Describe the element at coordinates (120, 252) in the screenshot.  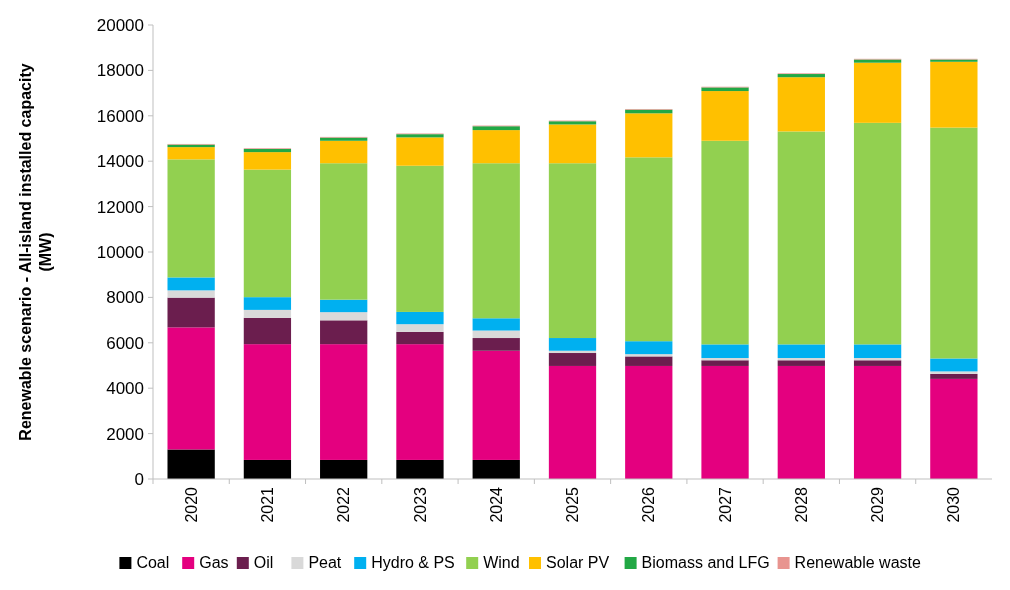
I see `y-tick-label: 10000` at that location.